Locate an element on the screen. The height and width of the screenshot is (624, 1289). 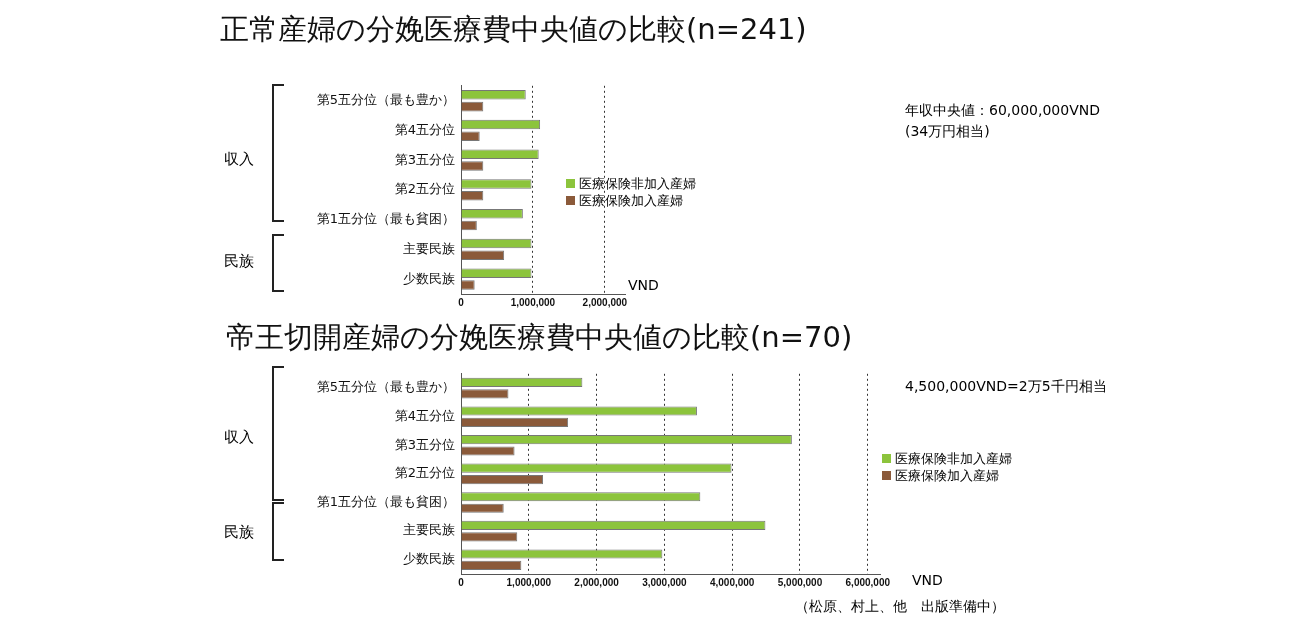
chart-title: 帝王切開産婦の分娩医療費中央値の比較(n=70) is located at coordinates (539, 337).